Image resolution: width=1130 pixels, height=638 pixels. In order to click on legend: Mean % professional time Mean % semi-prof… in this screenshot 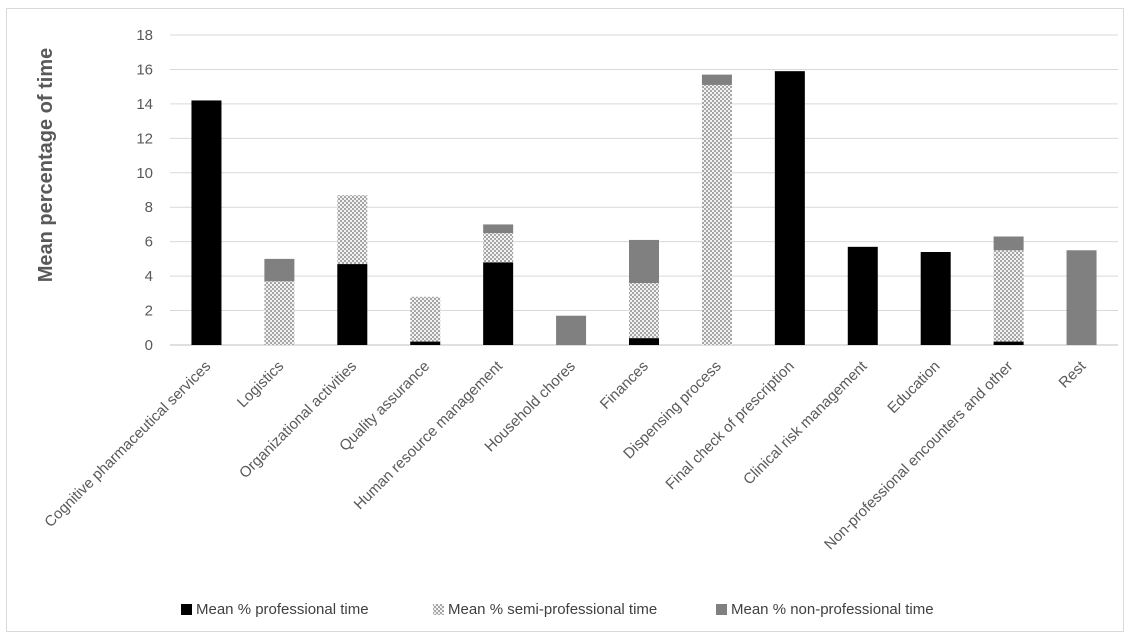, I will do `click(557, 609)`.